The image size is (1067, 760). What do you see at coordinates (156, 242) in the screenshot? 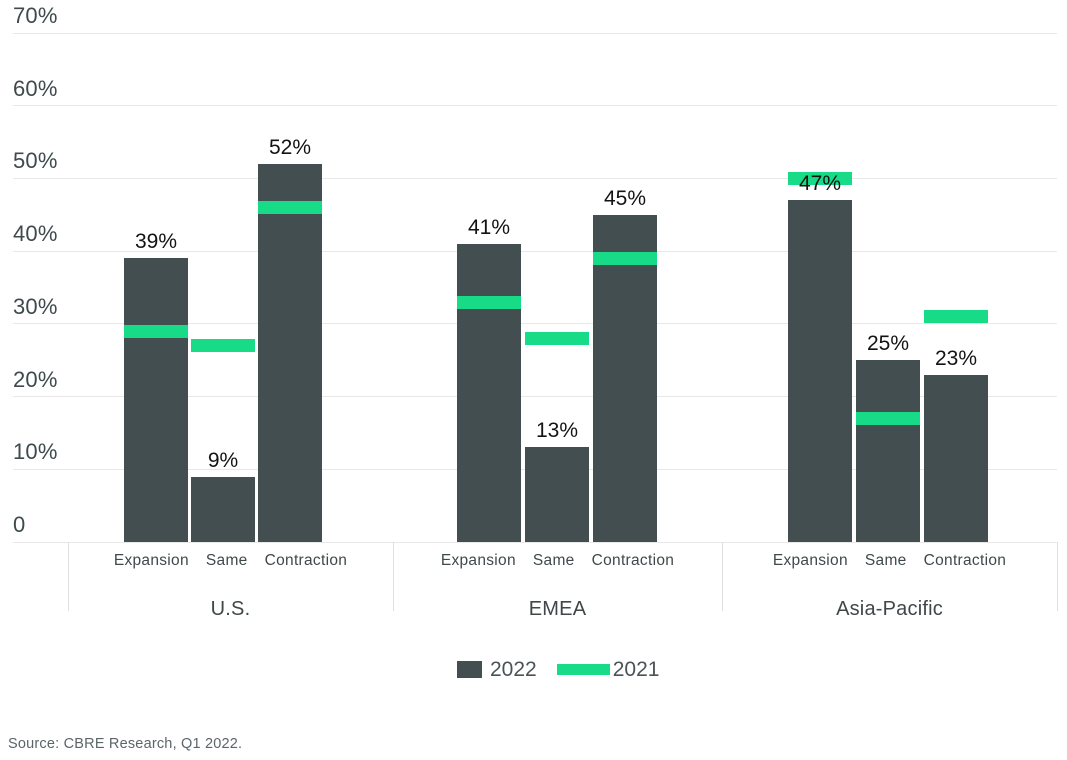
I see `bar-value-label: 39%` at bounding box center [156, 242].